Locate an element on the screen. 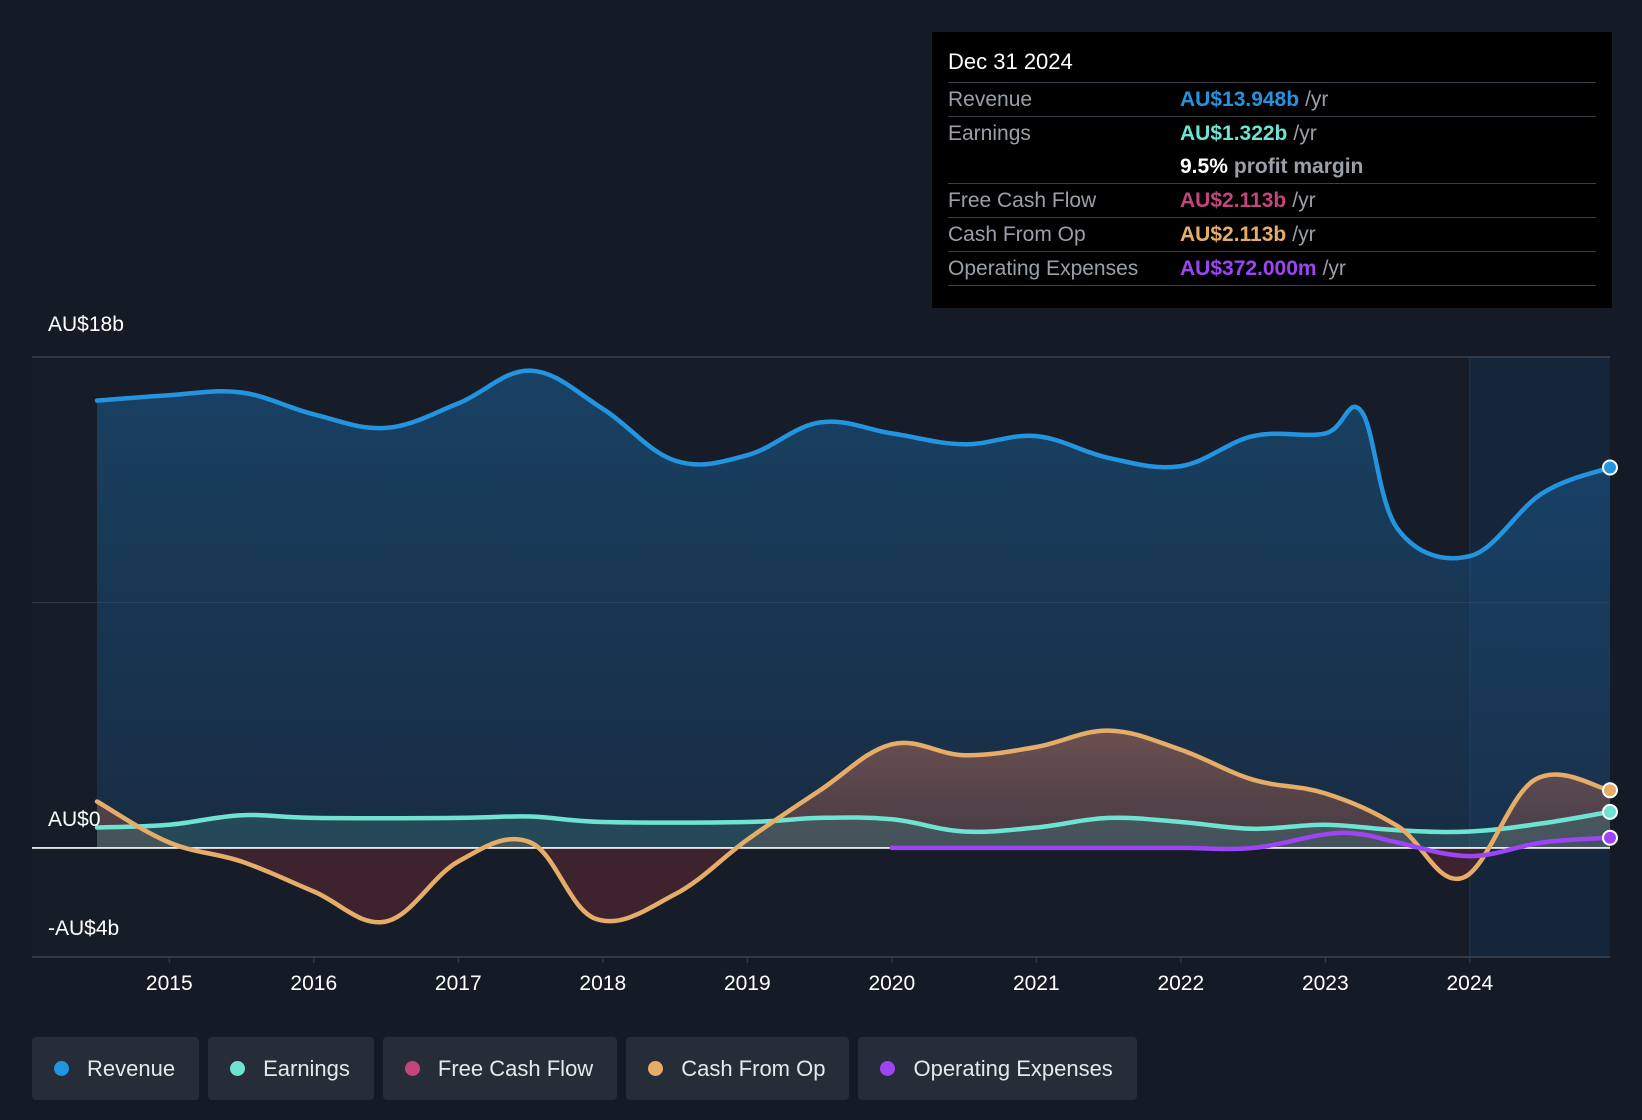 Image resolution: width=1642 pixels, height=1120 pixels. x-axis-label: 2020 is located at coordinates (891, 983).